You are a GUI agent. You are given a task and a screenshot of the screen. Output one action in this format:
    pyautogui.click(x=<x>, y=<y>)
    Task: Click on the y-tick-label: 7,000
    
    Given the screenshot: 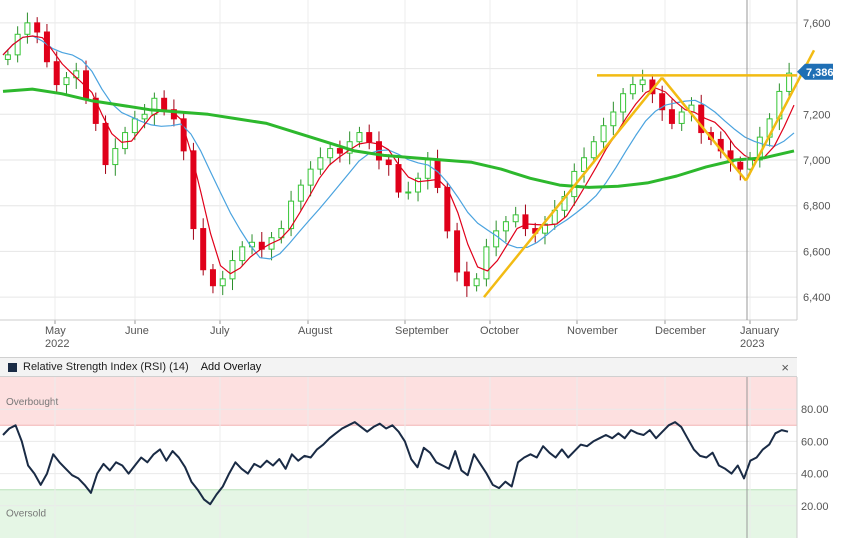 What is the action you would take?
    pyautogui.click(x=817, y=161)
    